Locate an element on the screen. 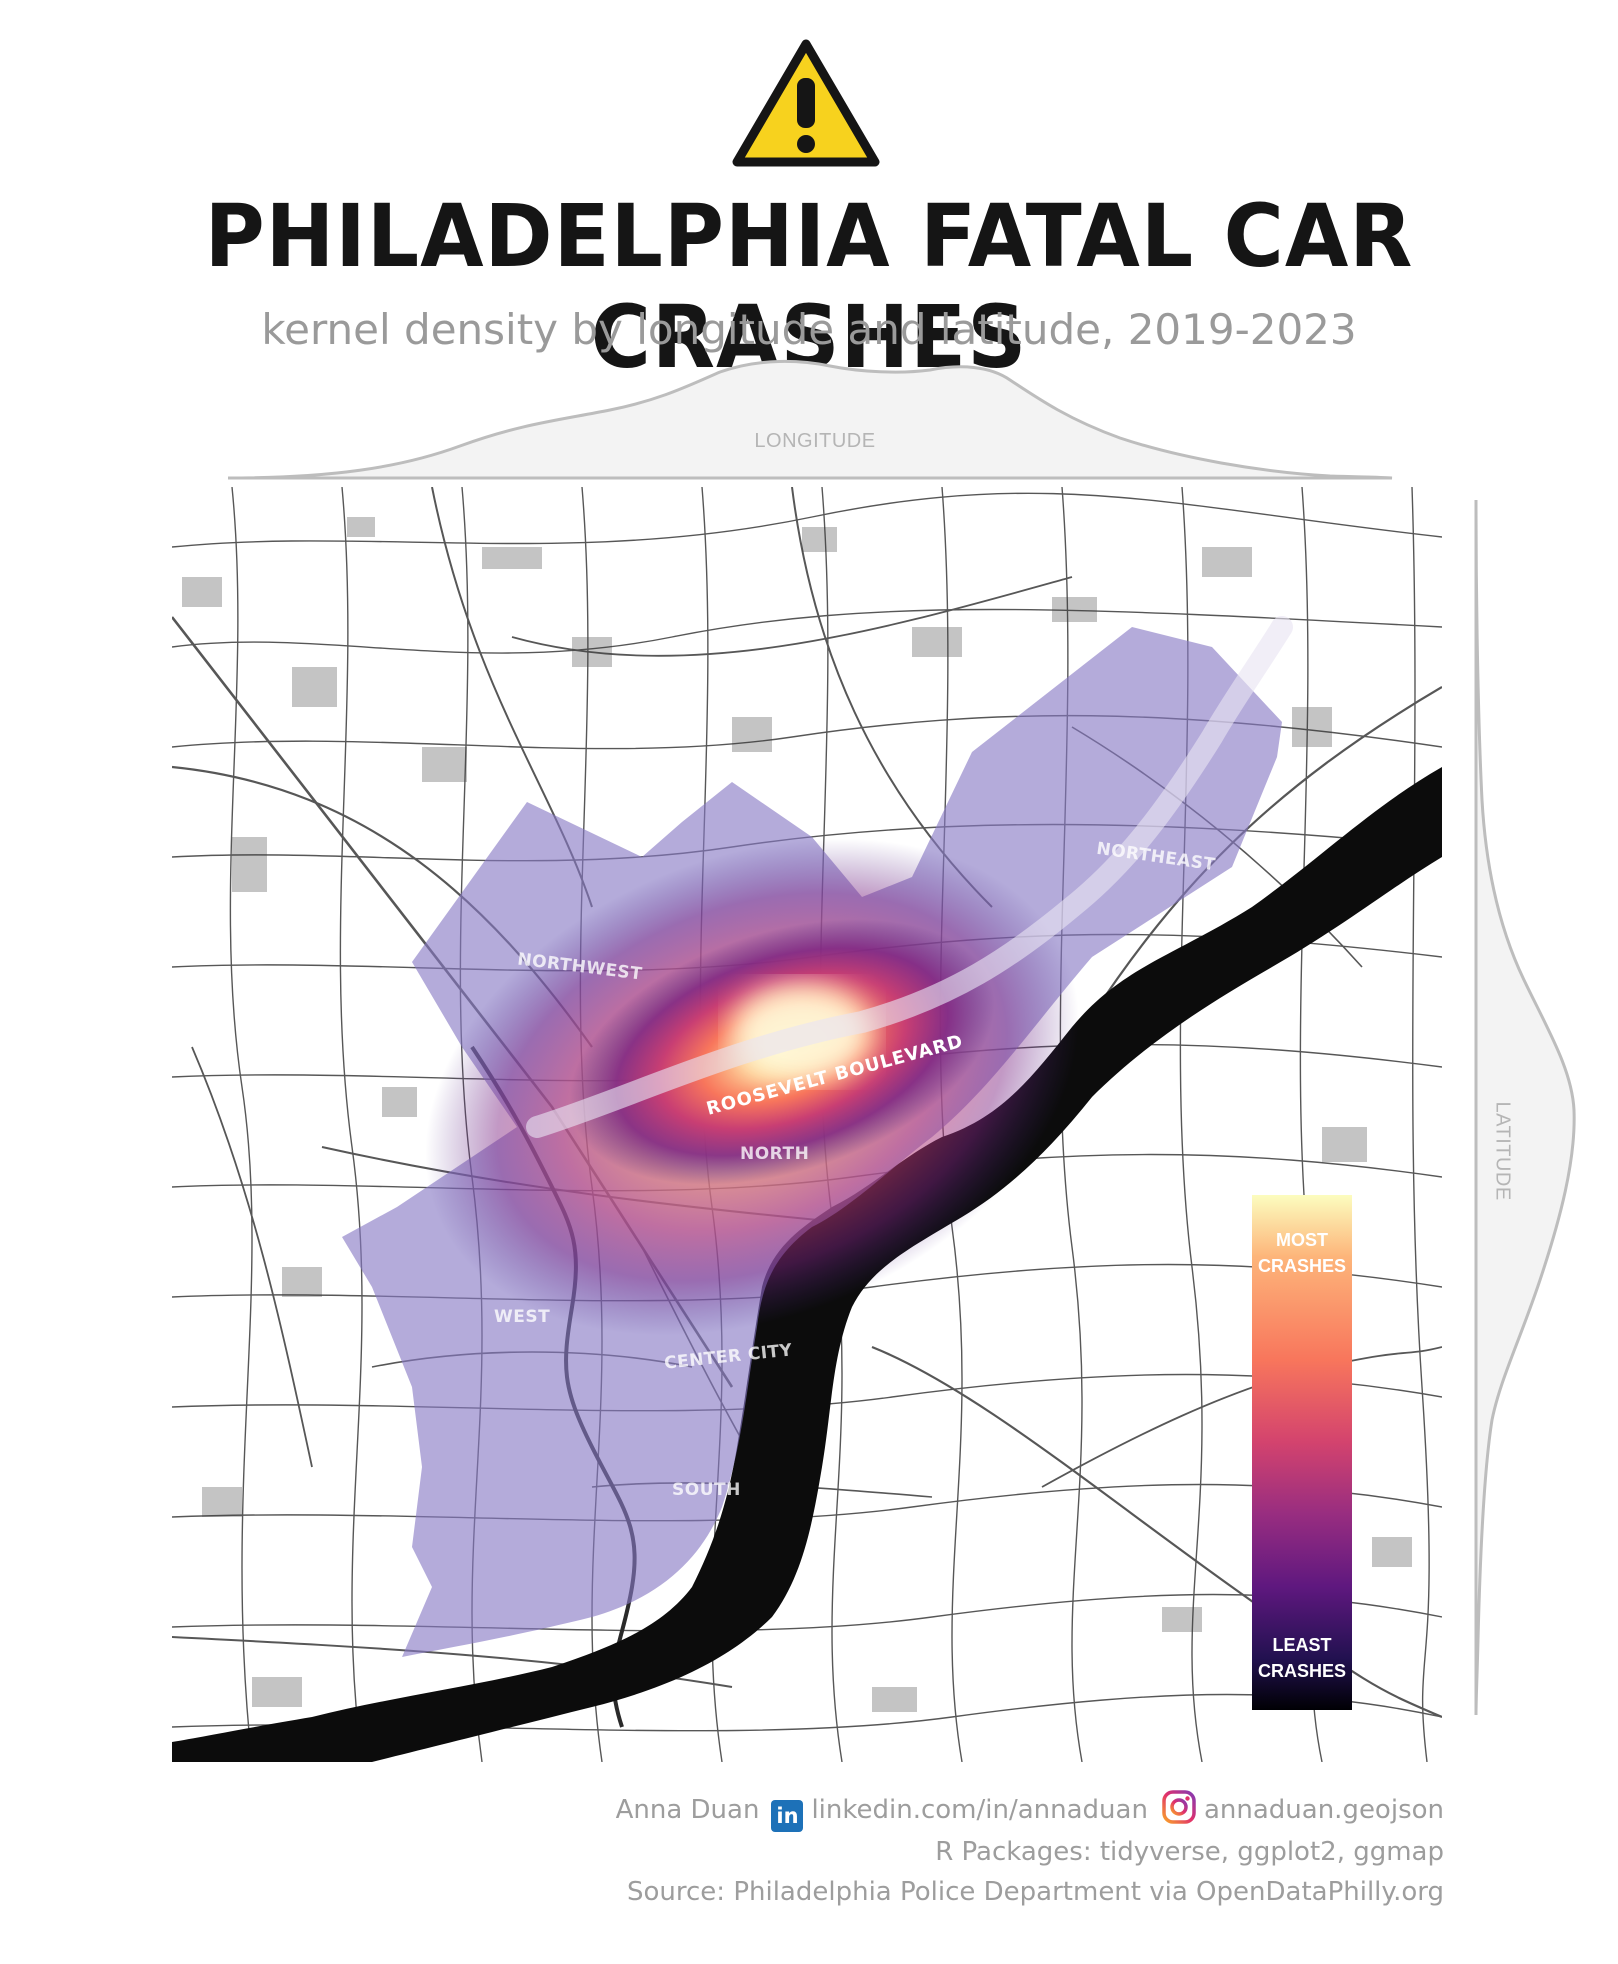 The image size is (1618, 1964). region-label-north: NORTH is located at coordinates (775, 1154).